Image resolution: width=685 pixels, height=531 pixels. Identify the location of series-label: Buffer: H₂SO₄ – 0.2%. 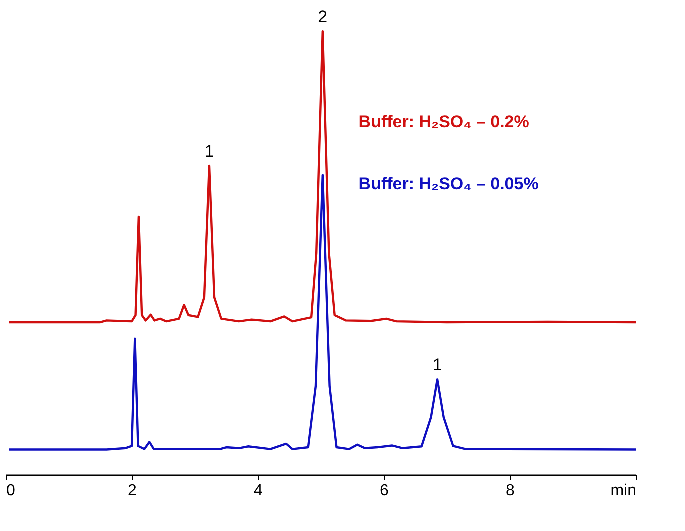
(444, 122).